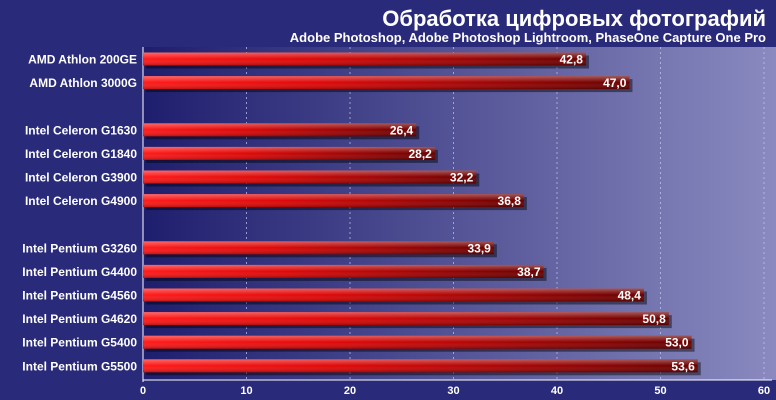 Image resolution: width=776 pixels, height=400 pixels. Describe the element at coordinates (630, 296) in the screenshot. I see `bar-value-label: 48,4` at that location.